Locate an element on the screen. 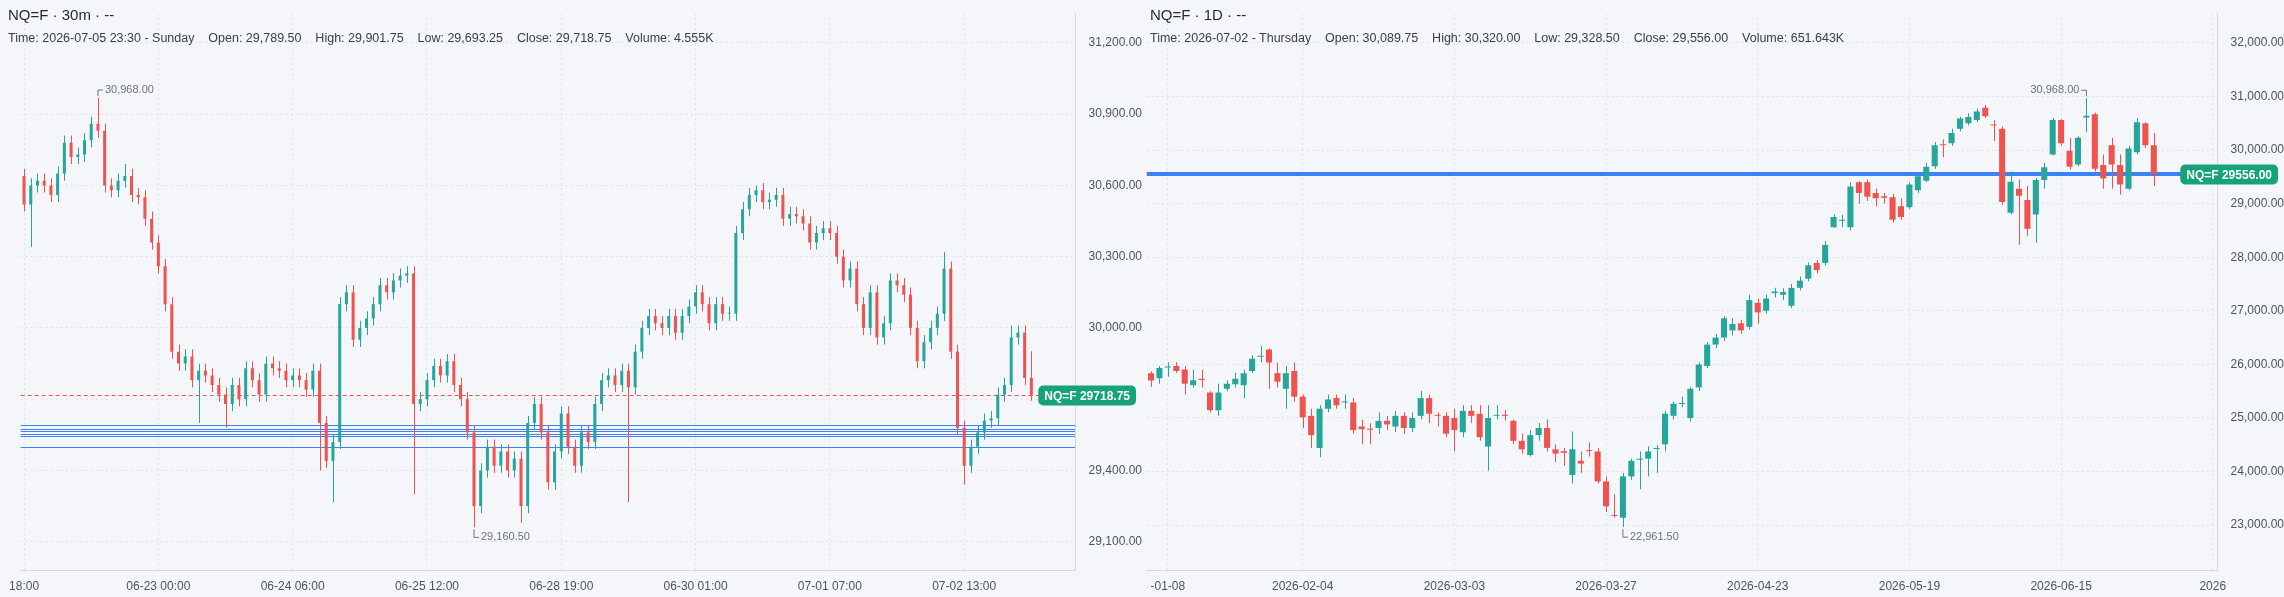  x-tick-label: 06-30 01:00 is located at coordinates (695, 585).